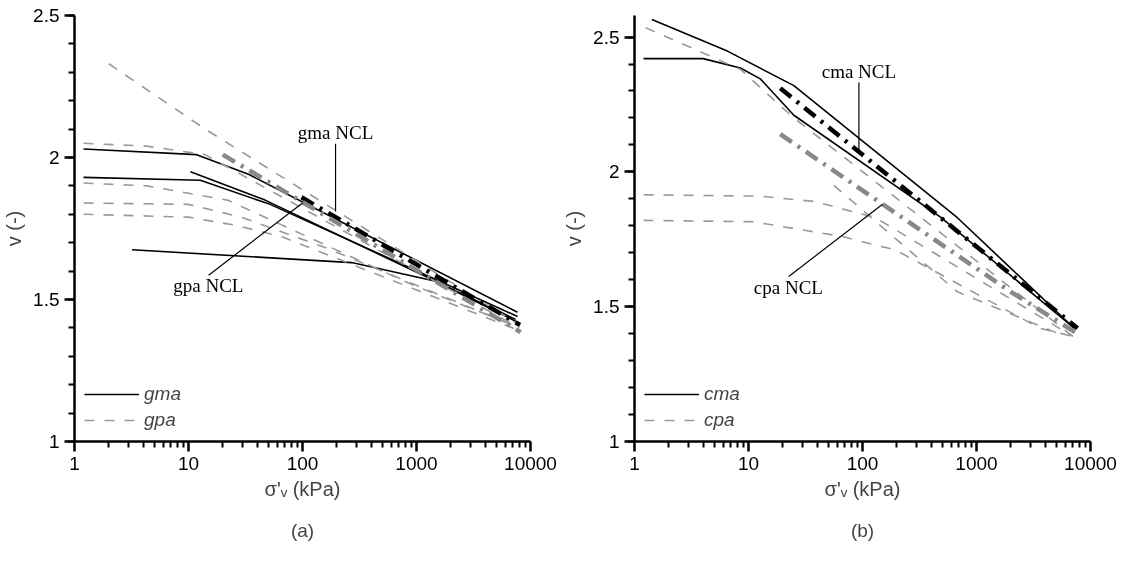 This screenshot has width=1137, height=563. Describe the element at coordinates (162, 394) in the screenshot. I see `legend-label: gma` at that location.